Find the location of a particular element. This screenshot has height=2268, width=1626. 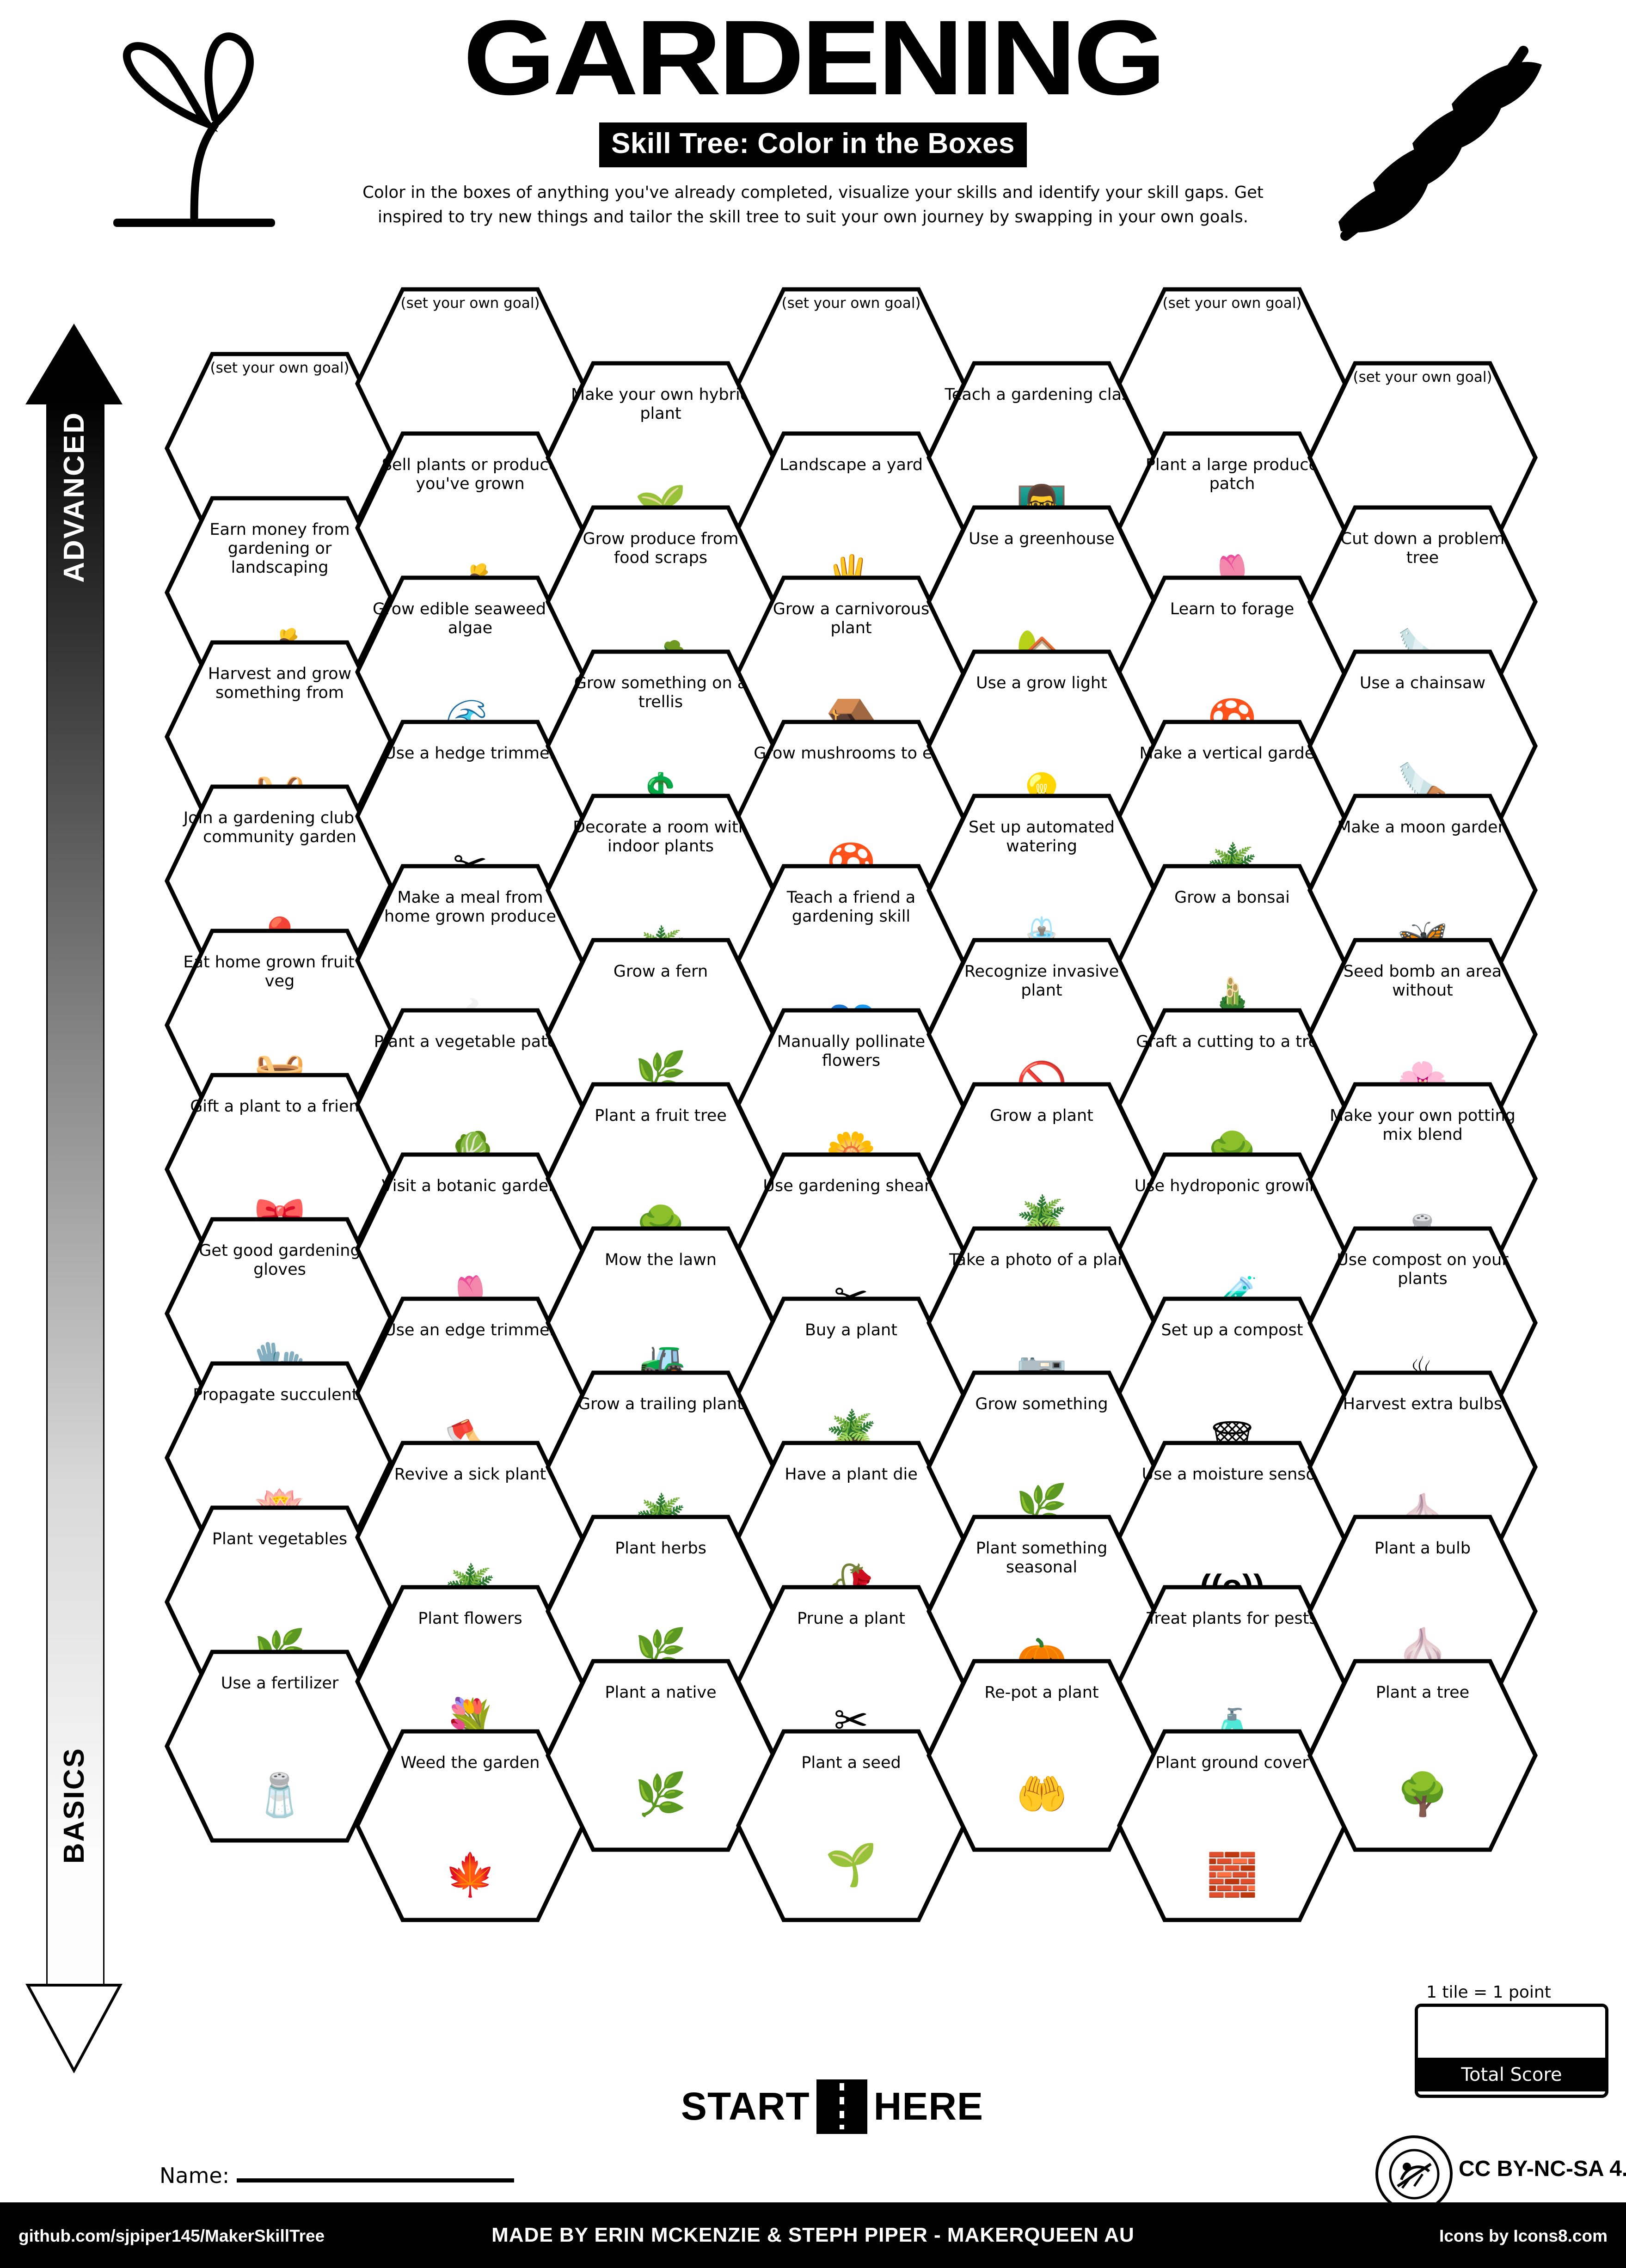

skill-tile: Sell plants or produce you've grown💰 is located at coordinates (470, 528).